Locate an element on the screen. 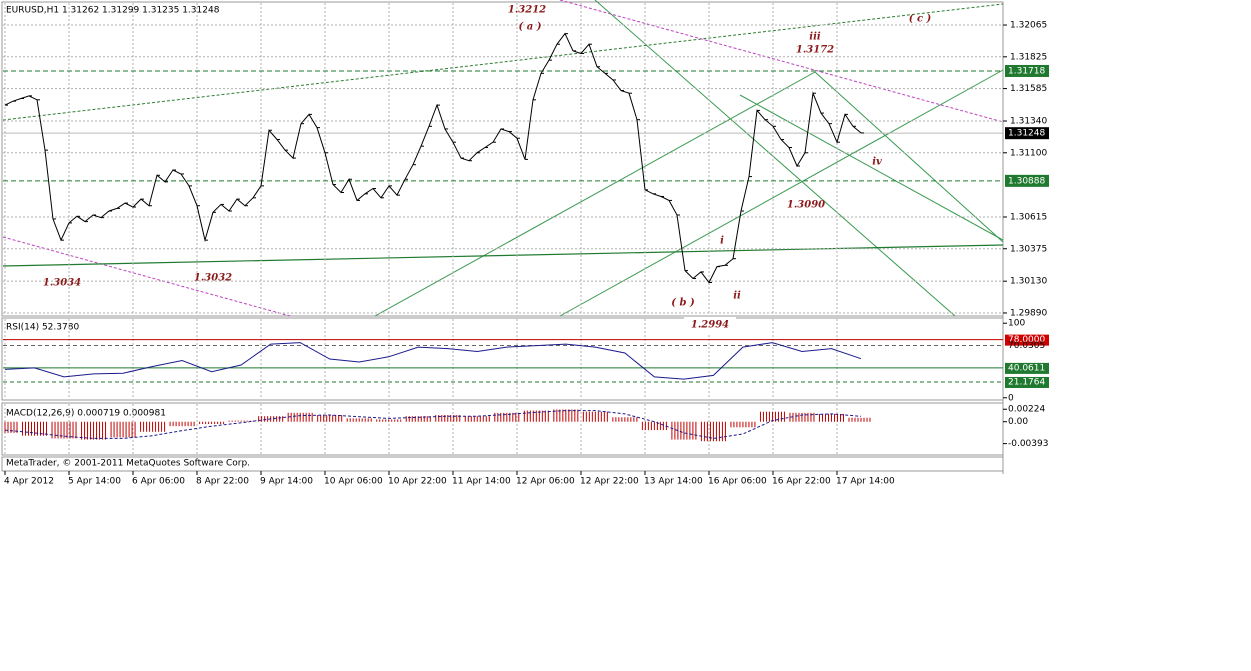  level-label: 21.1764 is located at coordinates (1026, 382).